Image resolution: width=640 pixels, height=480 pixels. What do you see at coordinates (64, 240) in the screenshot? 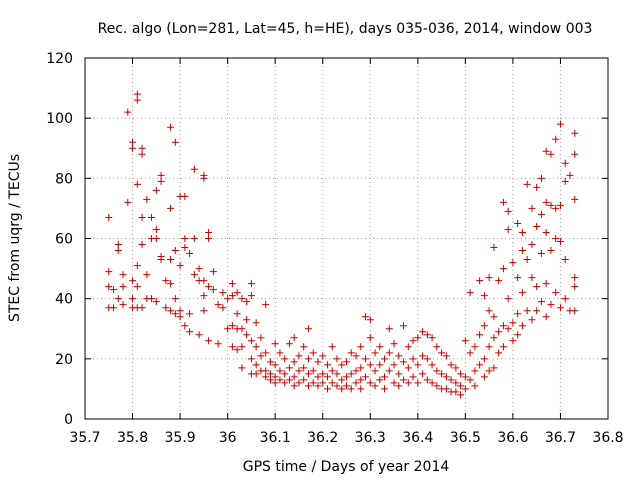
I see `y-tick-label: 60` at bounding box center [64, 240].